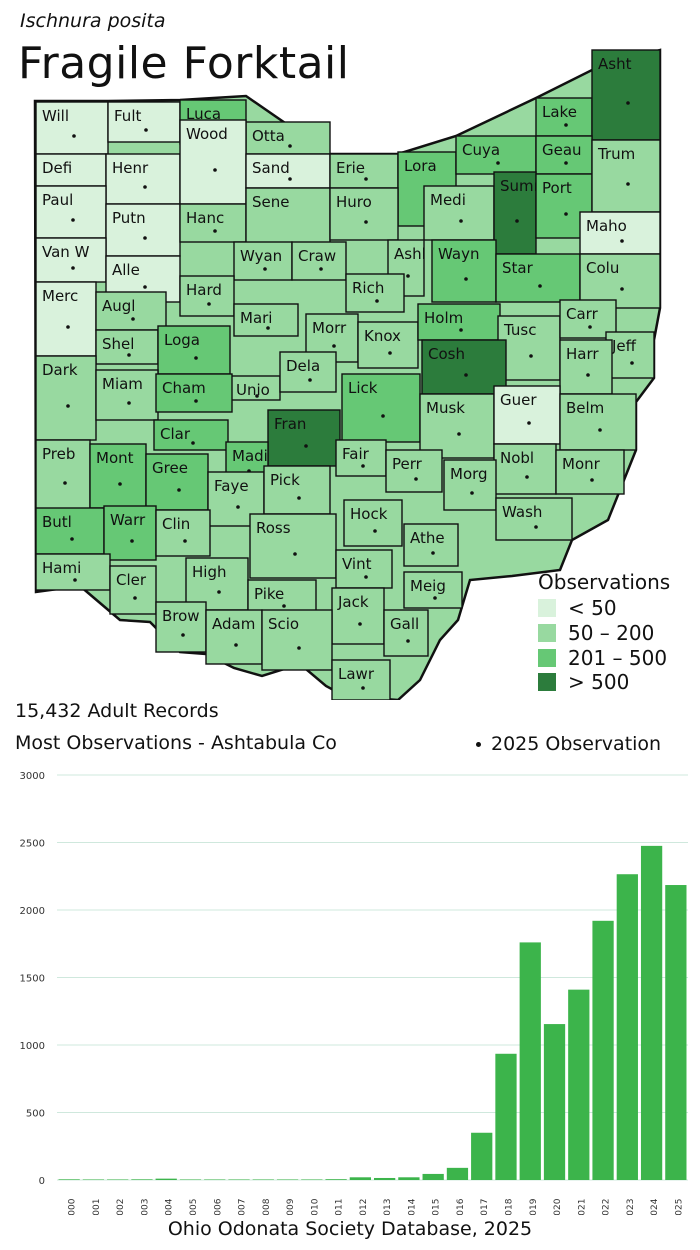  What do you see at coordinates (586, 367) in the screenshot?
I see `county-harr: Harr` at bounding box center [586, 367].